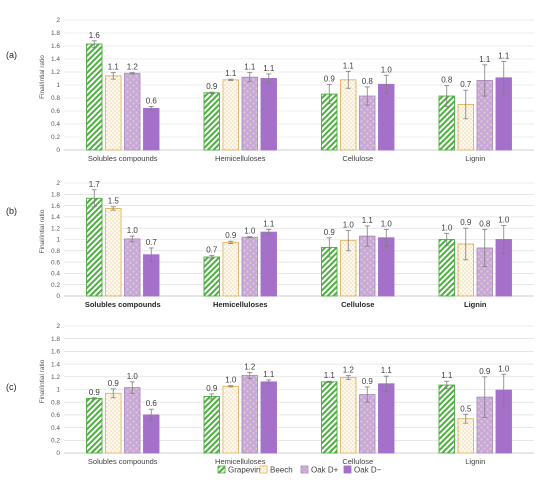 The height and width of the screenshot is (503, 550). What do you see at coordinates (368, 81) in the screenshot?
I see `data-label: 0.8` at bounding box center [368, 81].